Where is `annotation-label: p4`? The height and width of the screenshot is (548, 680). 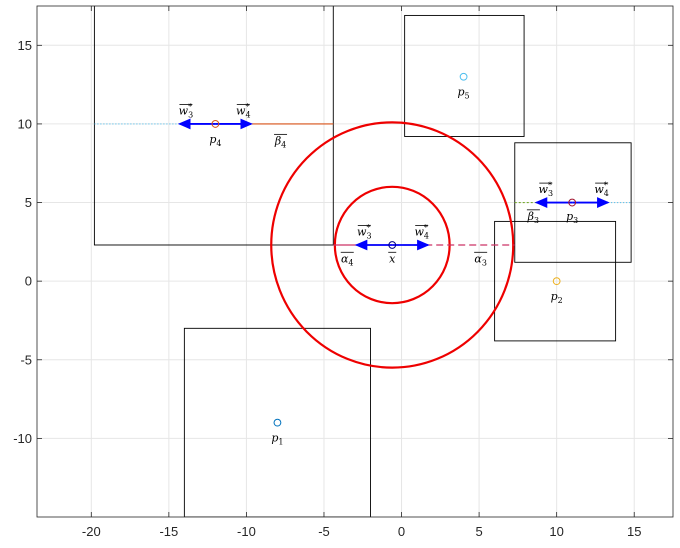
annotation-label: p4 is located at coordinates (215, 140).